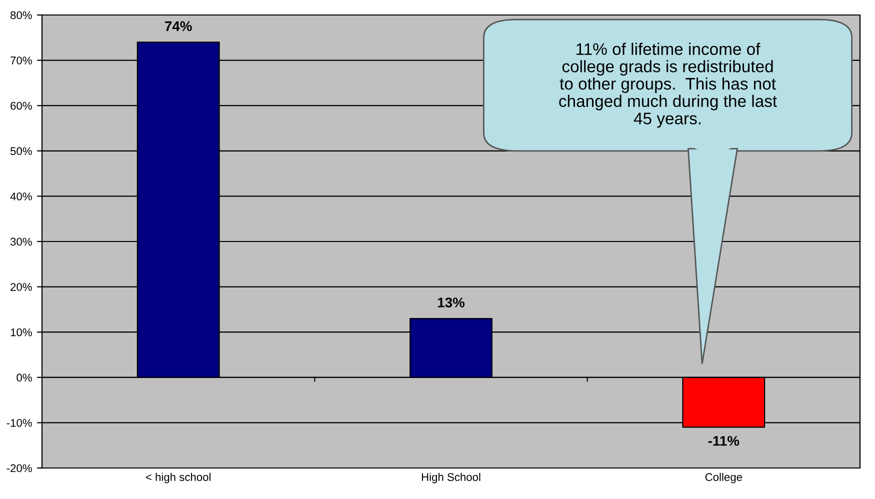 This screenshot has height=499, width=875. Describe the element at coordinates (724, 441) in the screenshot. I see `data-label: -11%` at that location.